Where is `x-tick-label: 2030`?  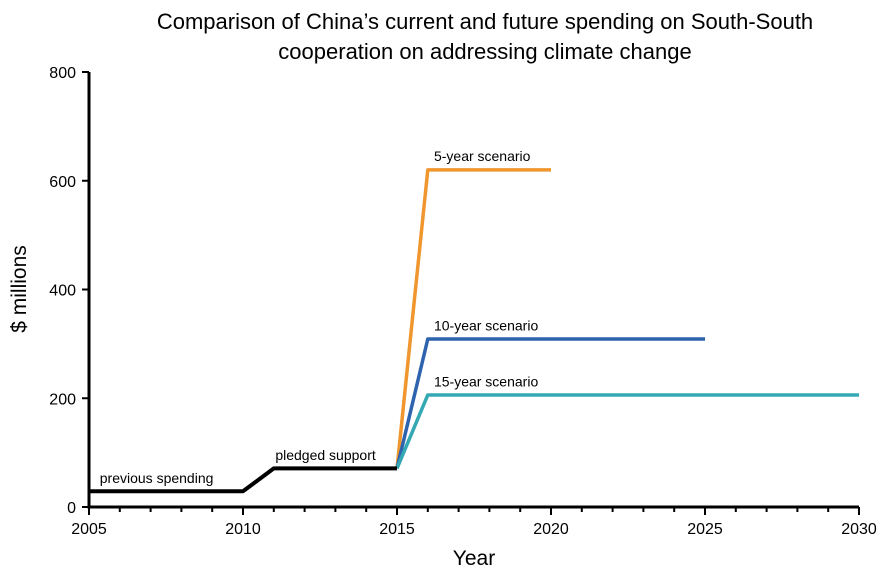
x-tick-label: 2030 is located at coordinates (859, 529).